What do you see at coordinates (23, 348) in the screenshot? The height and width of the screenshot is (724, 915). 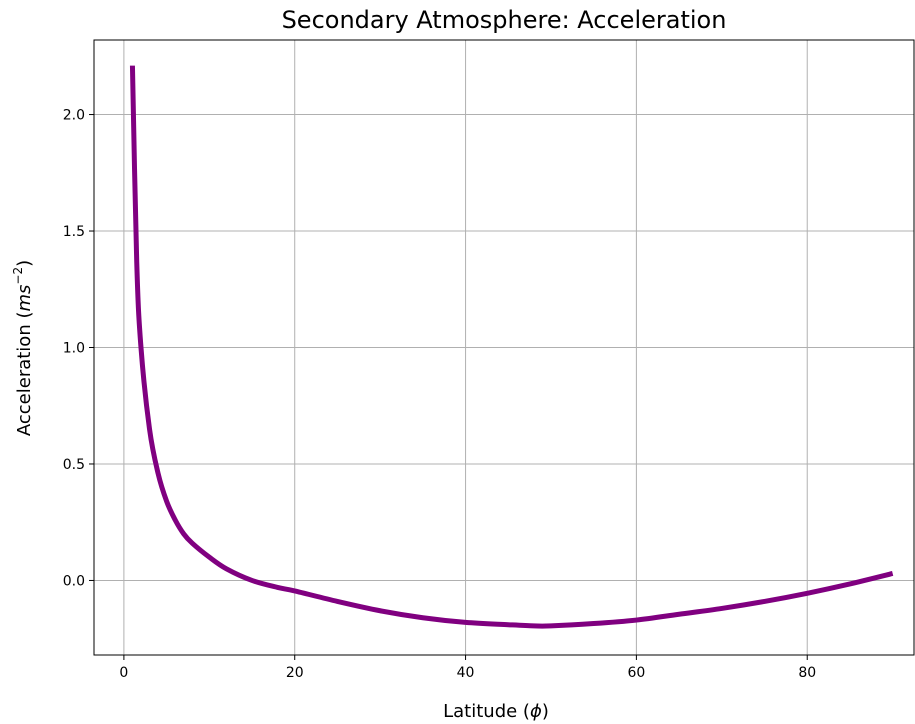 I see `y-axis-label: Acceleration (ms−2)` at bounding box center [23, 348].